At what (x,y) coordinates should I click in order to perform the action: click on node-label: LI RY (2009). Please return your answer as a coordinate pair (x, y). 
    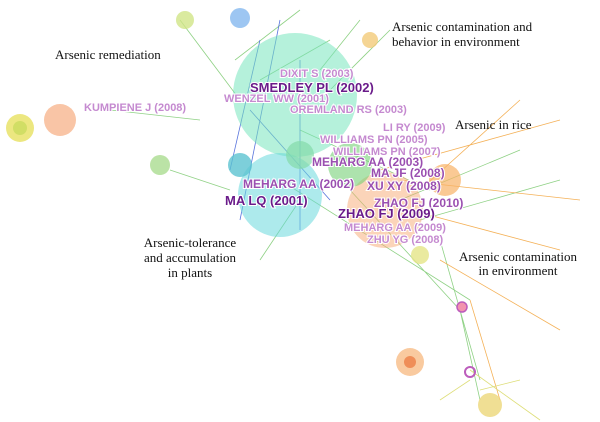
    Looking at the image, I should click on (414, 128).